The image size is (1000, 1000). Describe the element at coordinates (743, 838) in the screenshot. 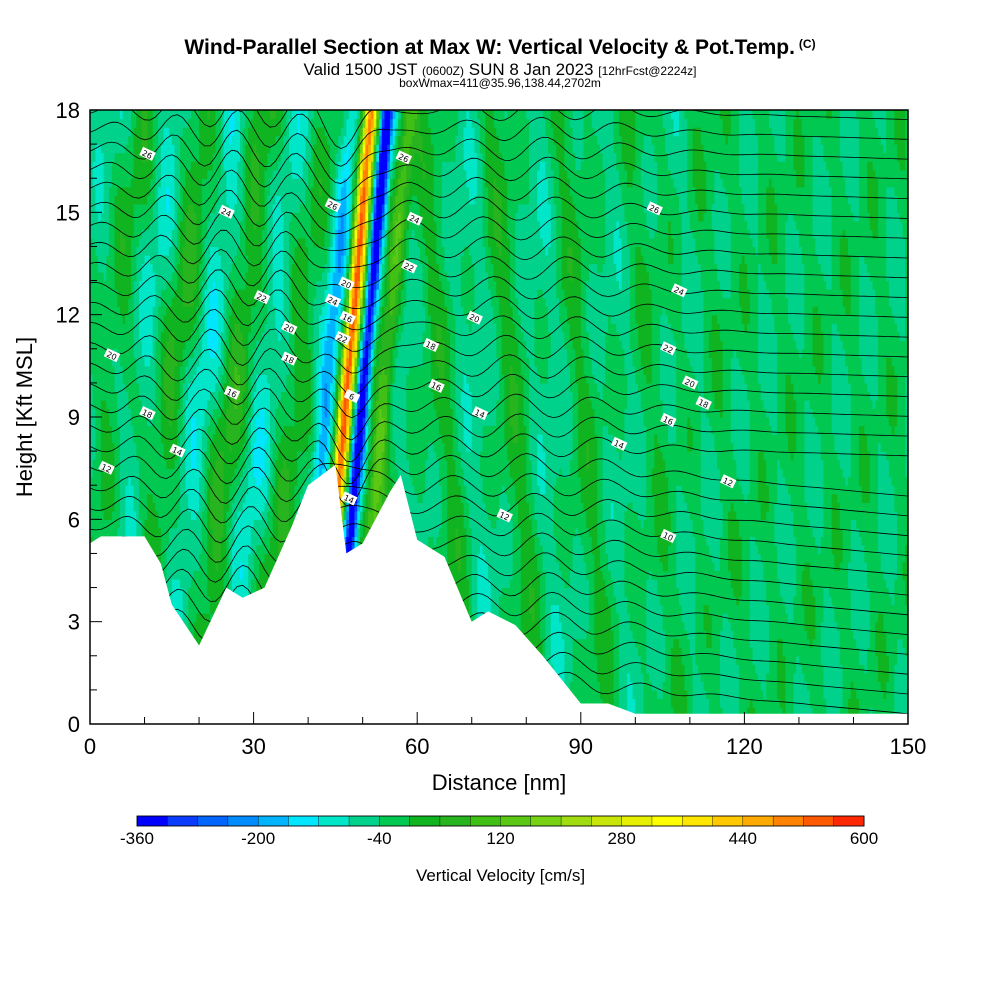

I see `colorbar-tick-label: 440` at that location.